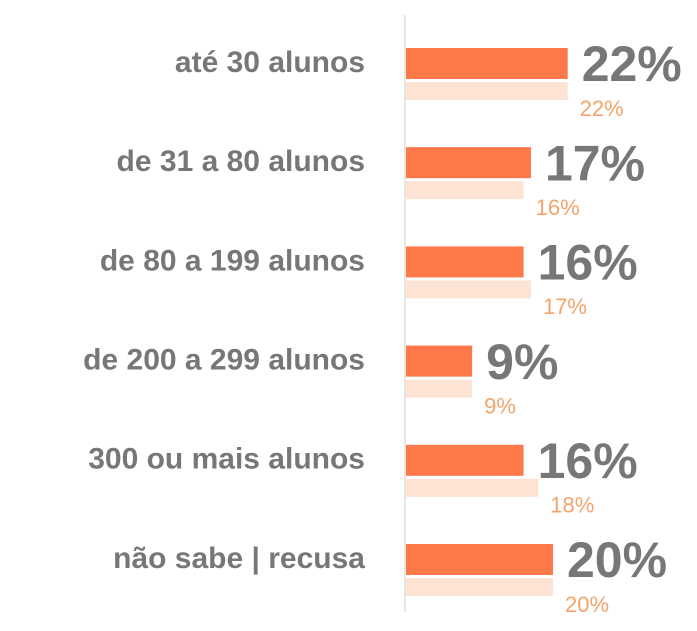 The height and width of the screenshot is (631, 697). What do you see at coordinates (270, 62) in the screenshot?
I see `category-label: até 30 alunos` at bounding box center [270, 62].